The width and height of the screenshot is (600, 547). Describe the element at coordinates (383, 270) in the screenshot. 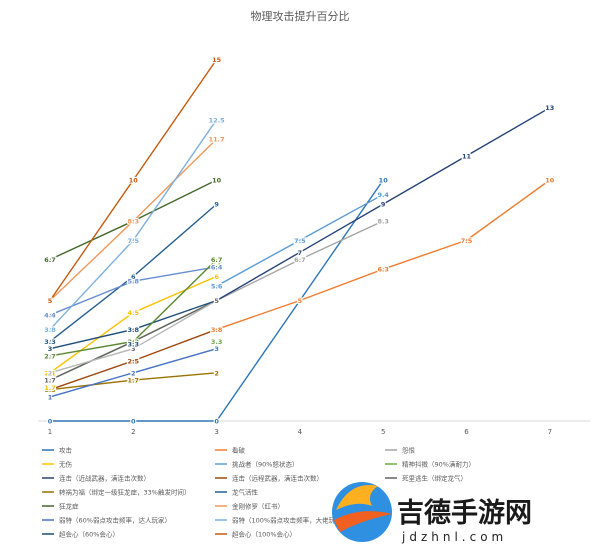

I see `data-label: 6.3` at that location.